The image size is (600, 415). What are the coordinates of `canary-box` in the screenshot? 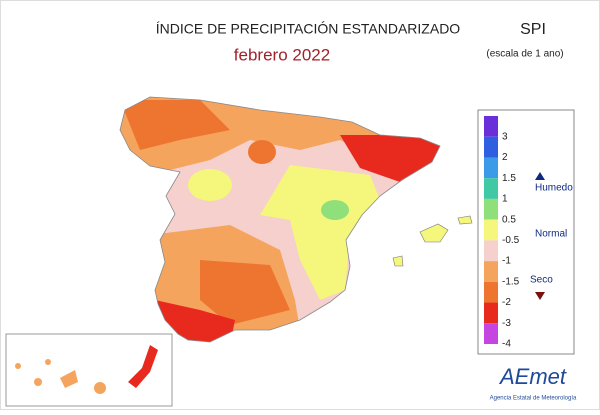 It's located at (89, 370).